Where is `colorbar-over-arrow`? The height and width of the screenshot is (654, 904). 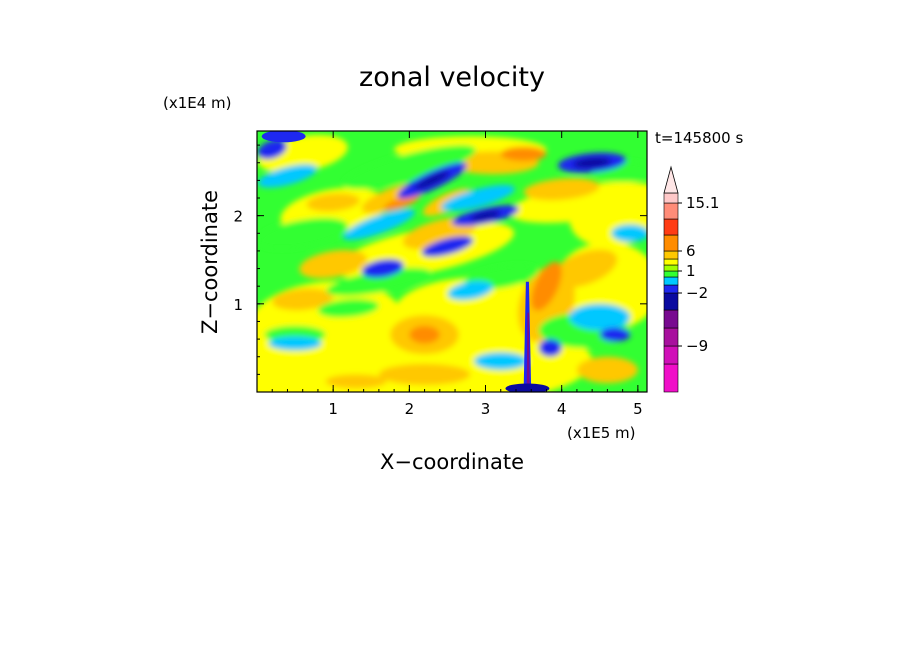 colorbar-over-arrow is located at coordinates (671, 179).